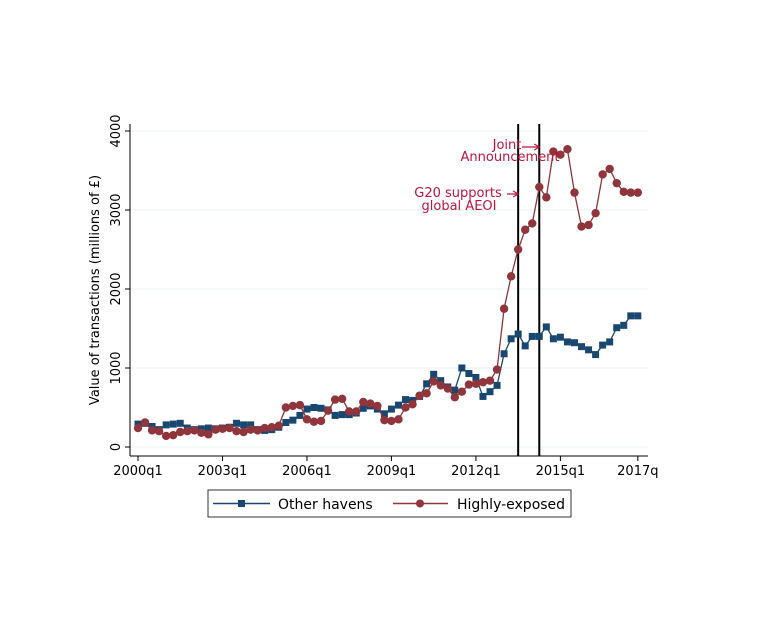  I want to click on legend-label-highly-exposed: Highly-exposed, so click(511, 505).